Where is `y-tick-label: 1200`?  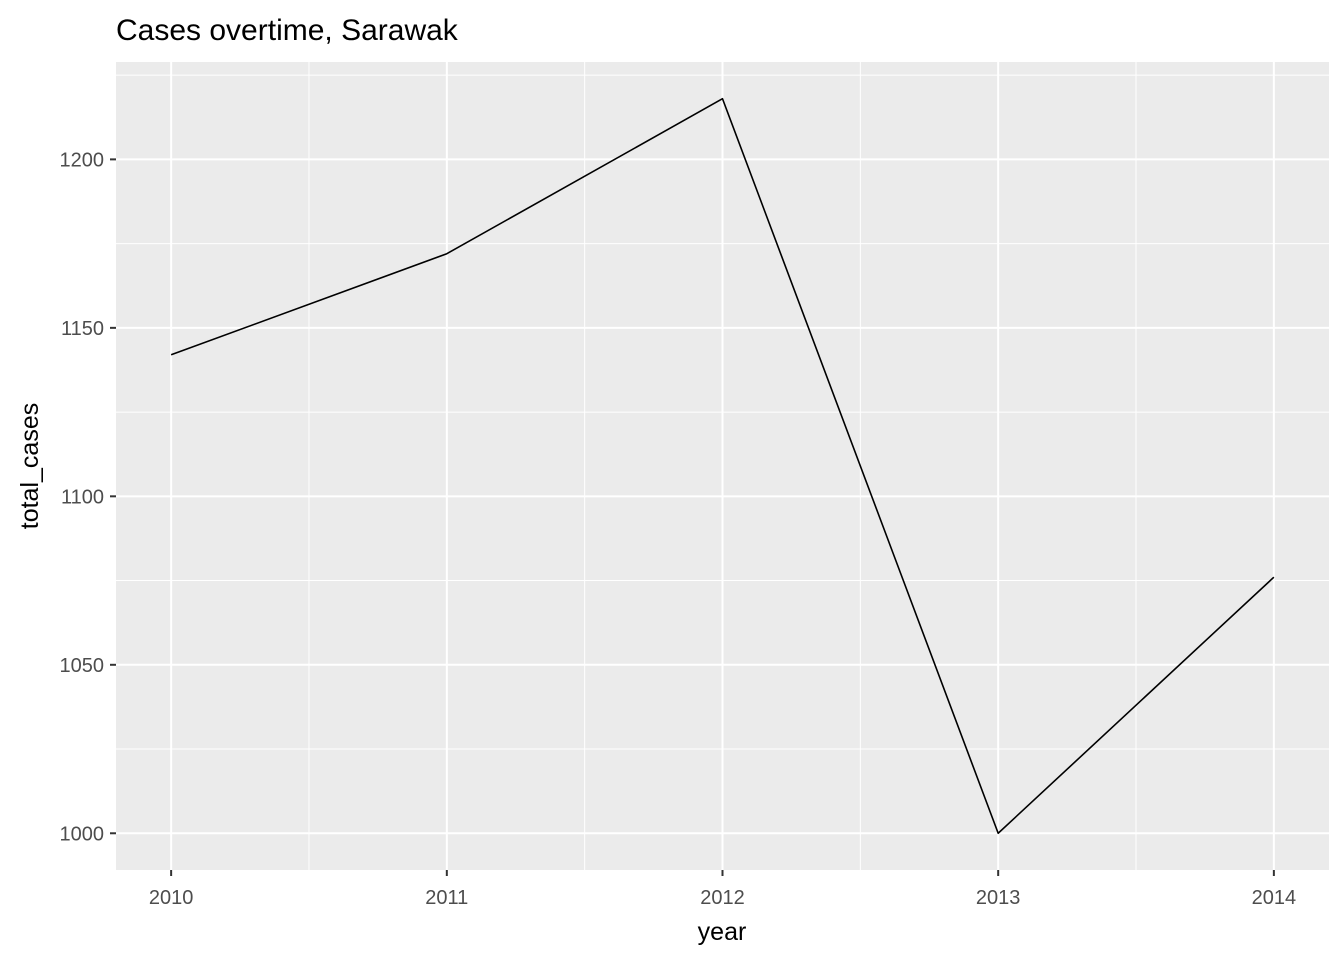 y-tick-label: 1200 is located at coordinates (82, 160).